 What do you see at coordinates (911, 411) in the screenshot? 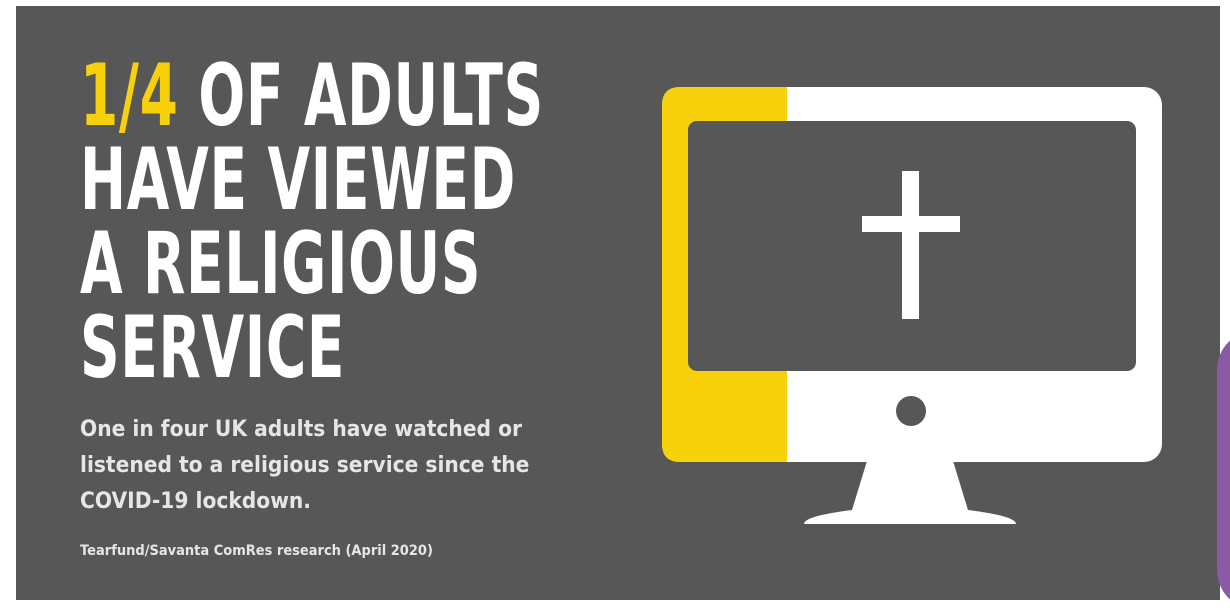
I see `monitor-power-button` at bounding box center [911, 411].